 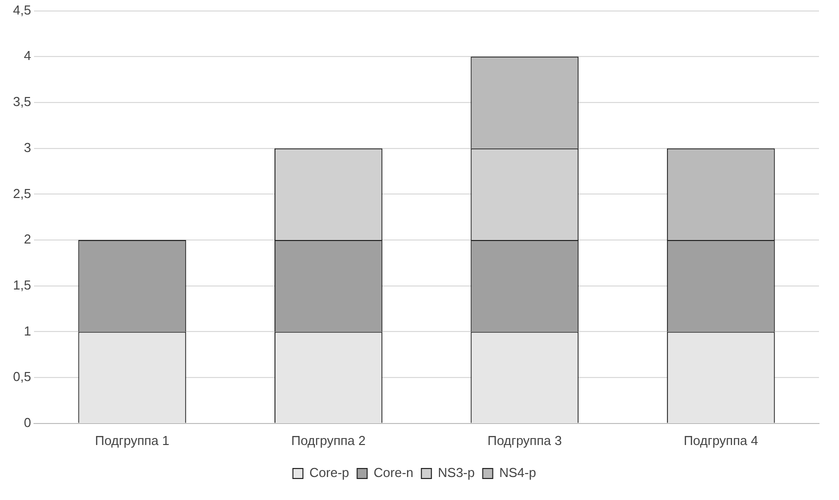 What do you see at coordinates (22, 193) in the screenshot?
I see `y-tick-label: 2,5` at bounding box center [22, 193].